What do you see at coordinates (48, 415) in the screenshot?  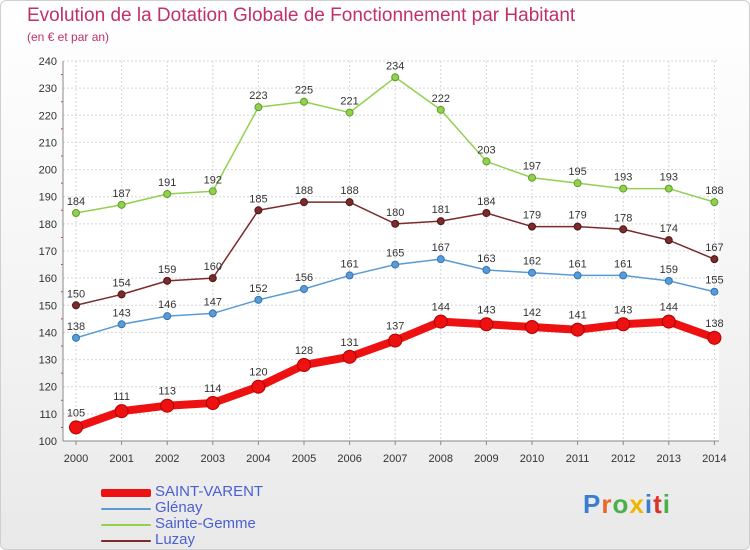 I see `y-tick-label: 110` at bounding box center [48, 415].